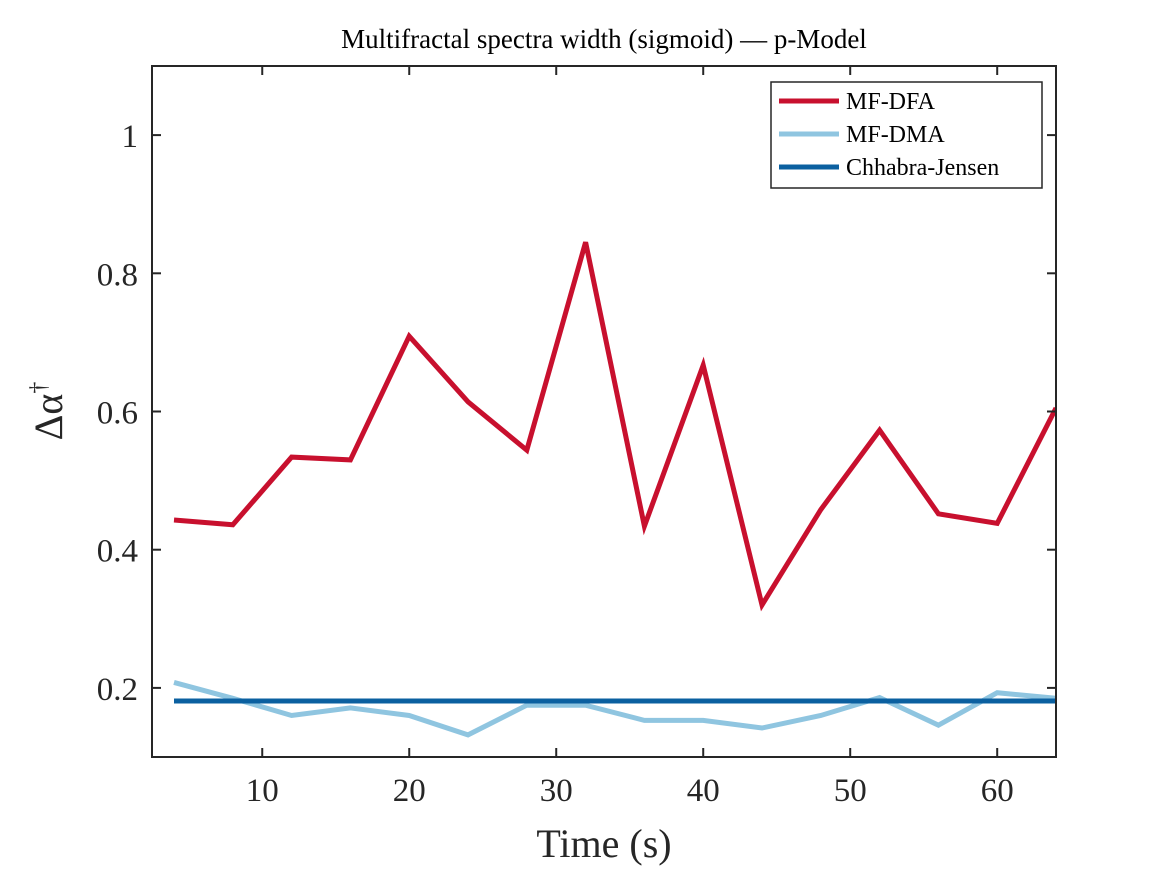  Describe the element at coordinates (117, 275) in the screenshot. I see `y-tick-label: 0.8` at that location.